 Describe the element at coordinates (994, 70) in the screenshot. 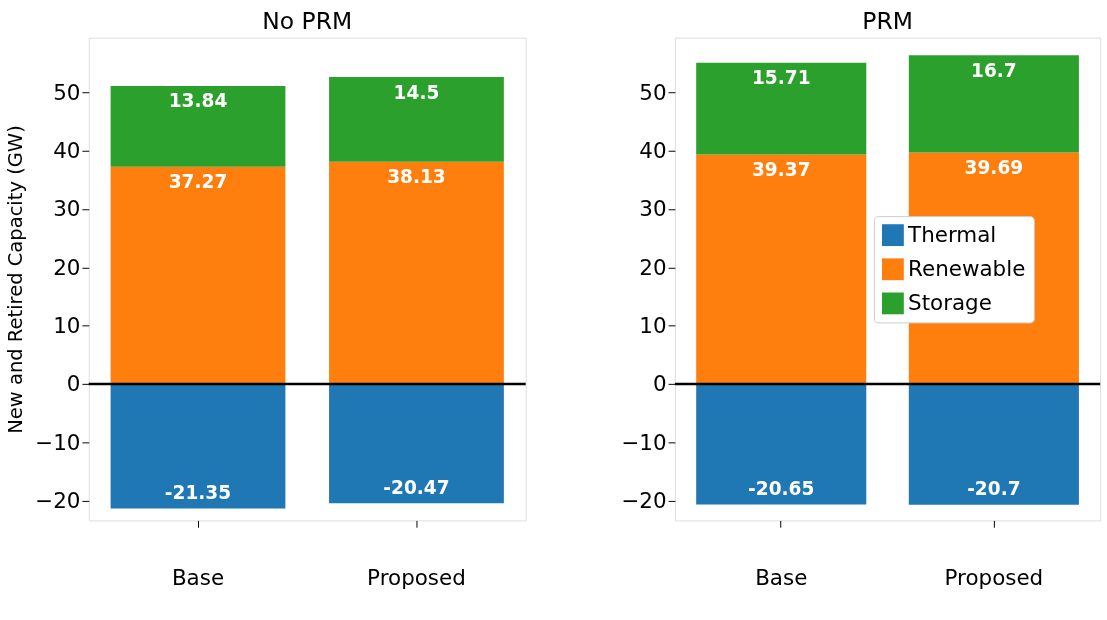

I see `data-label: 16.7` at that location.